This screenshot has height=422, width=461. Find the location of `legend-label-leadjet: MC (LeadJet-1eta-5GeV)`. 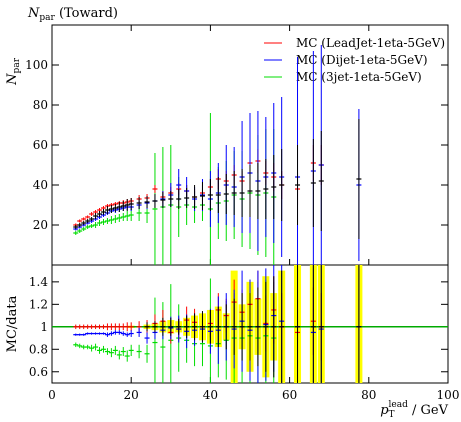

legend-label-leadjet: MC (LeadJet-1eta-5GeV) is located at coordinates (370, 43).